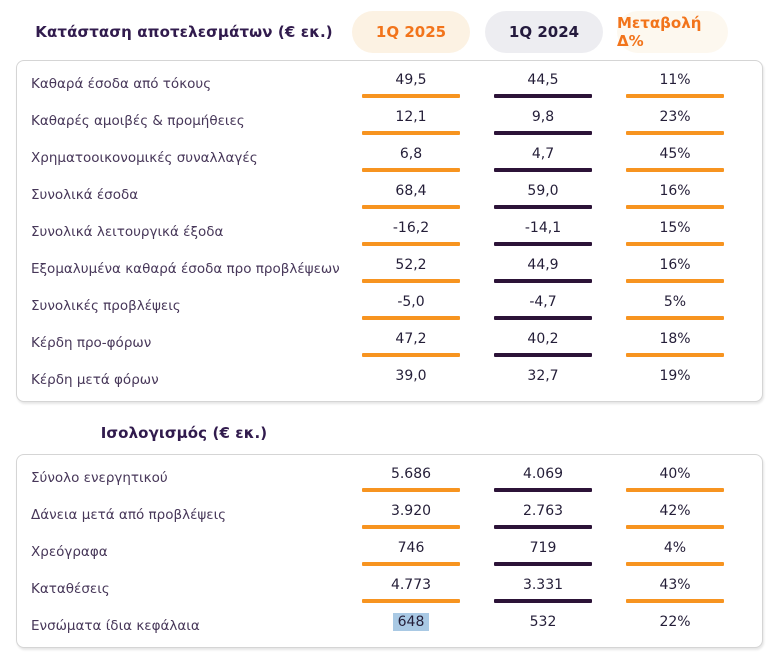  I want to click on value-cell-q1_2024: 9,8, so click(543, 120).